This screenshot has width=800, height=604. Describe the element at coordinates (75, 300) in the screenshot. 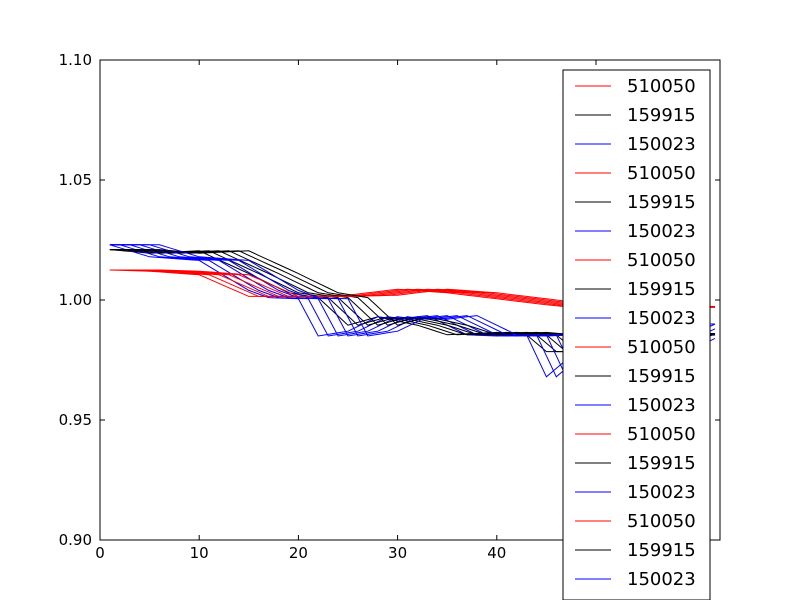

I see `y-tick-label: 1.00` at that location.